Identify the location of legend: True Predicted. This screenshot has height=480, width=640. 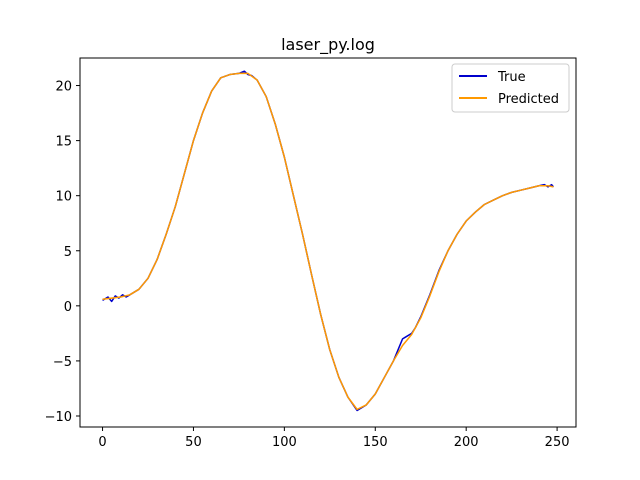
(510, 88).